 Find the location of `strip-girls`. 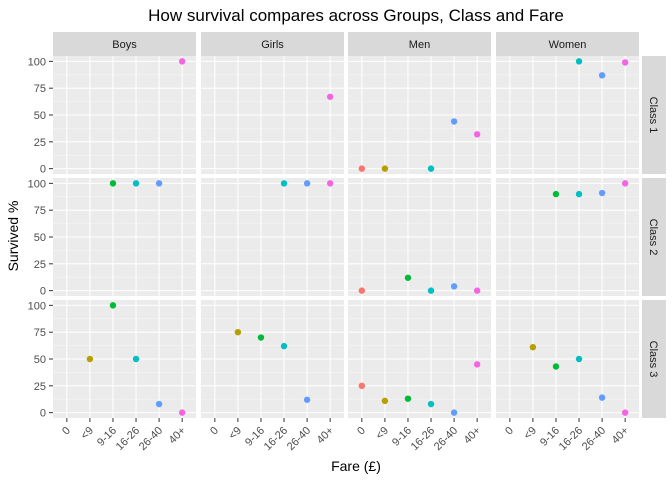

strip-girls is located at coordinates (272, 44).